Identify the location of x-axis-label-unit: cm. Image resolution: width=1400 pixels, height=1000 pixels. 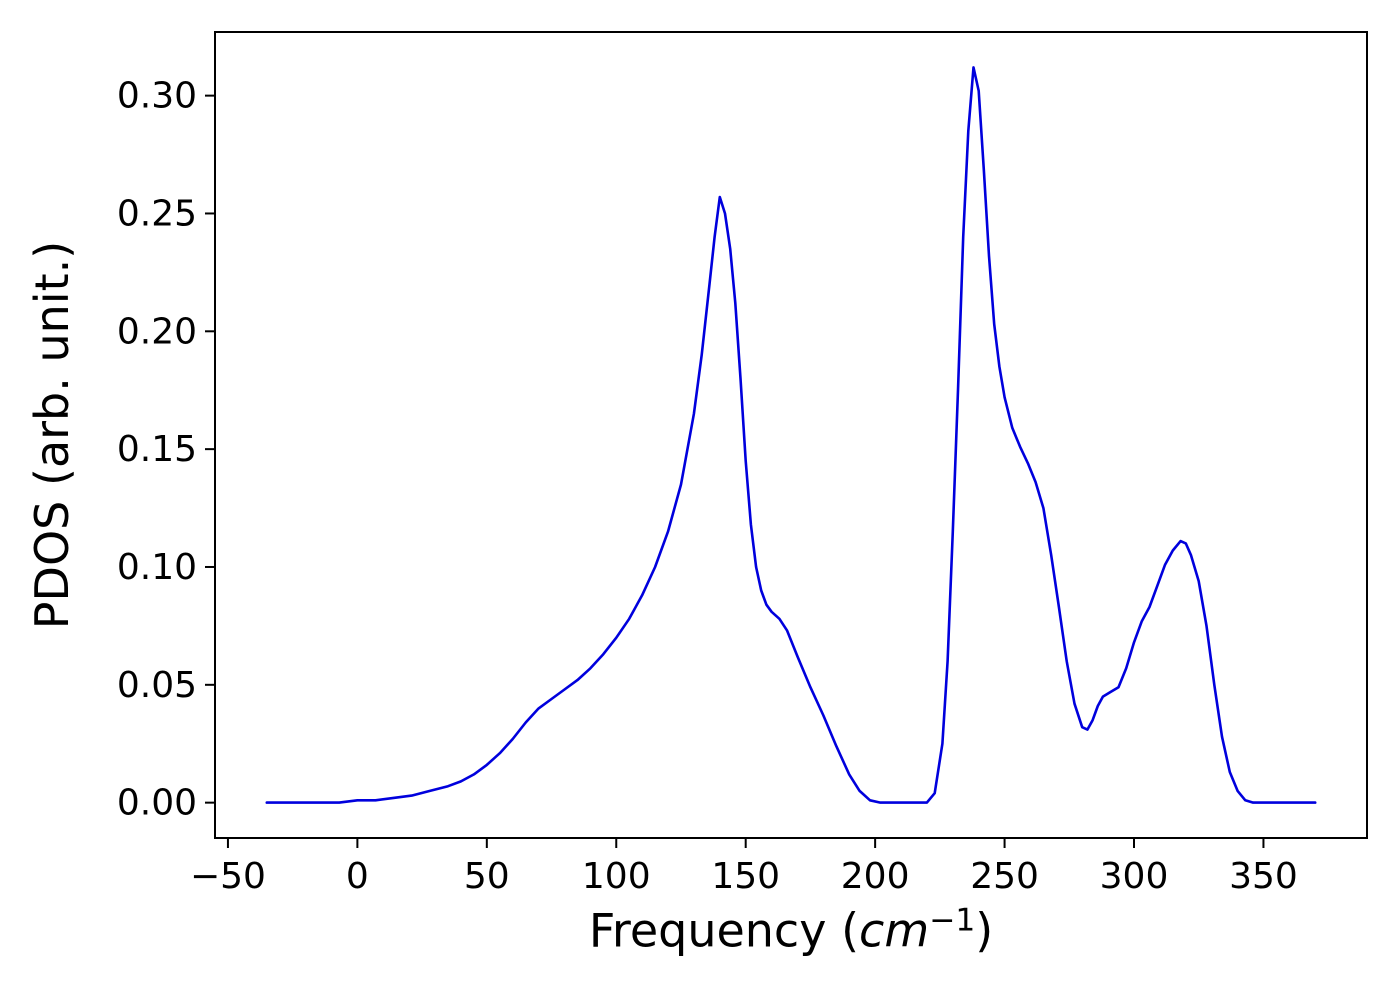
(894, 930).